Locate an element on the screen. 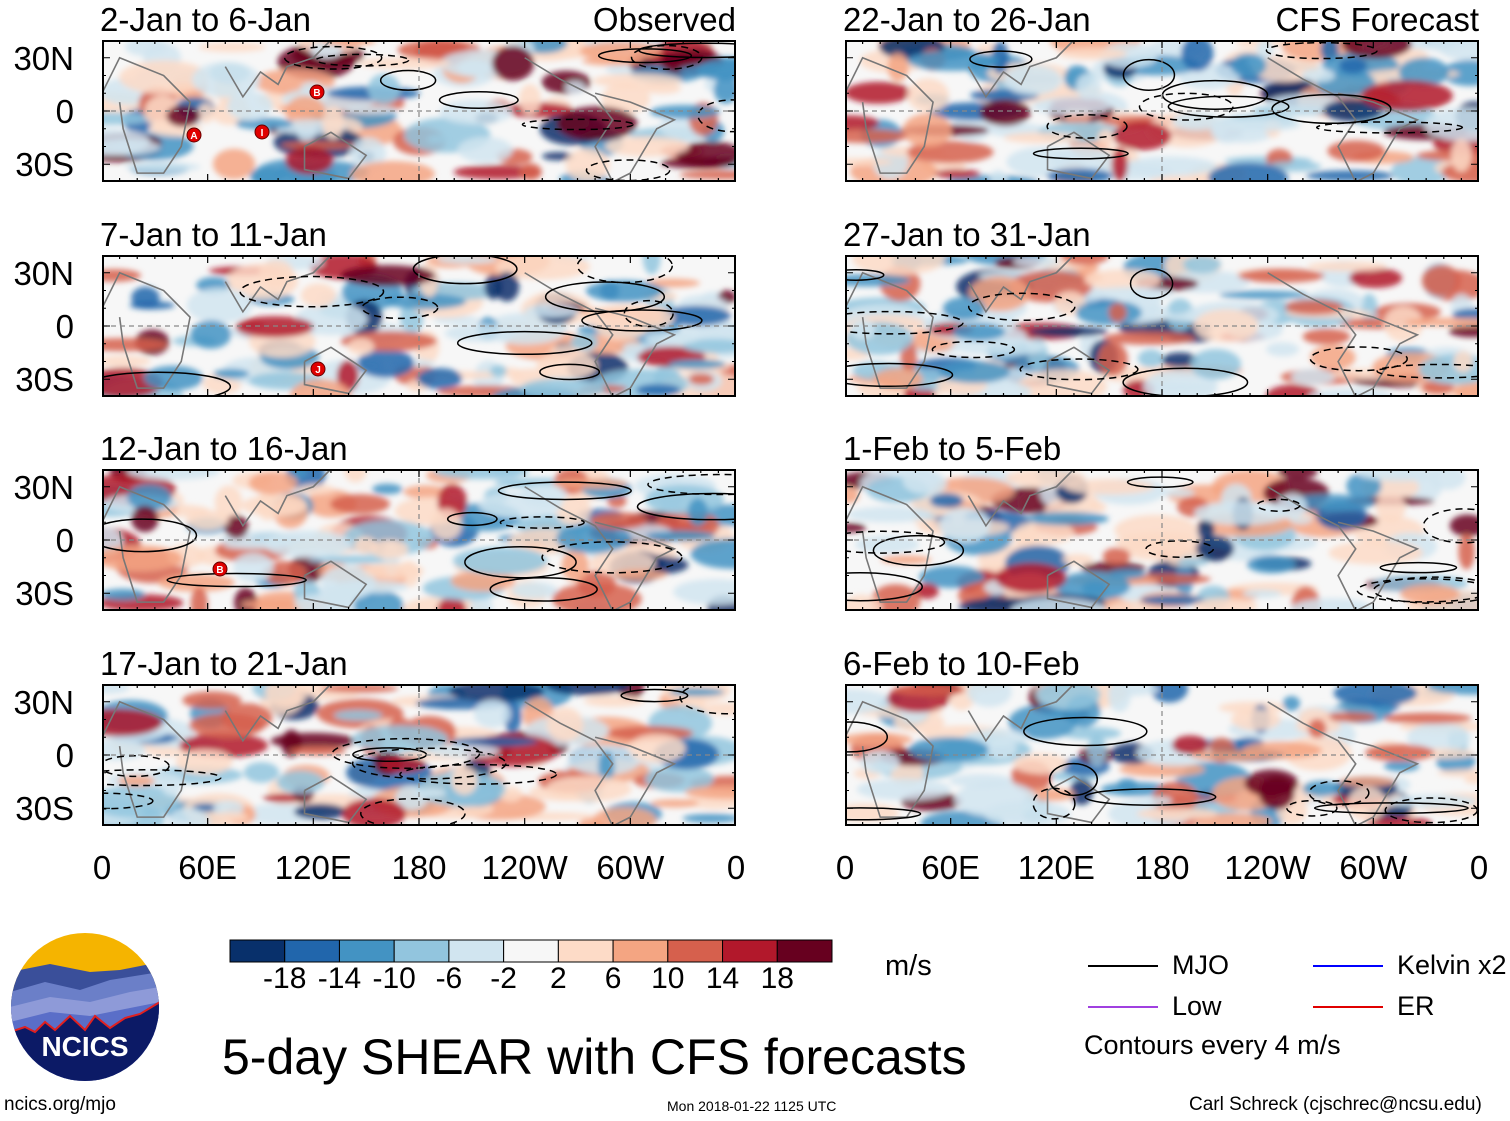 This screenshot has width=1510, height=1121. ncics-logo: NCICS is located at coordinates (85, 1007).